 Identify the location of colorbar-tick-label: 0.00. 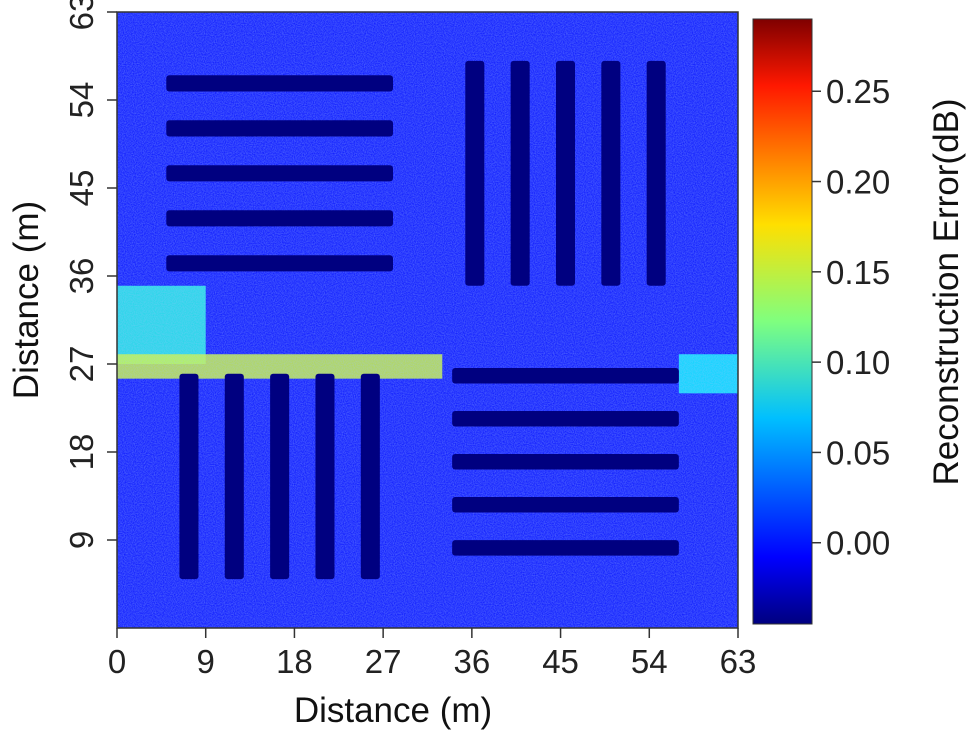
(858, 543).